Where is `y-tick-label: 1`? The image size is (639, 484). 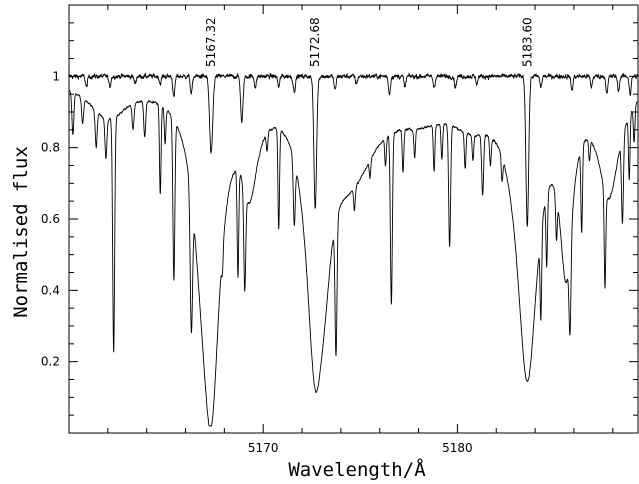
y-tick-label: 1 is located at coordinates (56, 76).